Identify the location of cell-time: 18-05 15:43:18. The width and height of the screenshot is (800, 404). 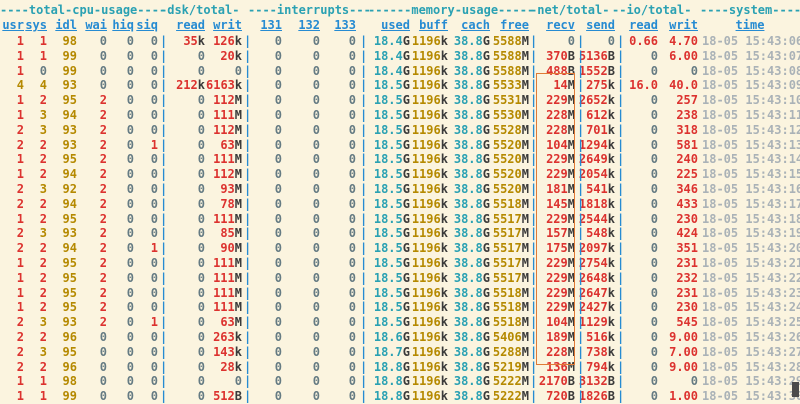
(751, 218).